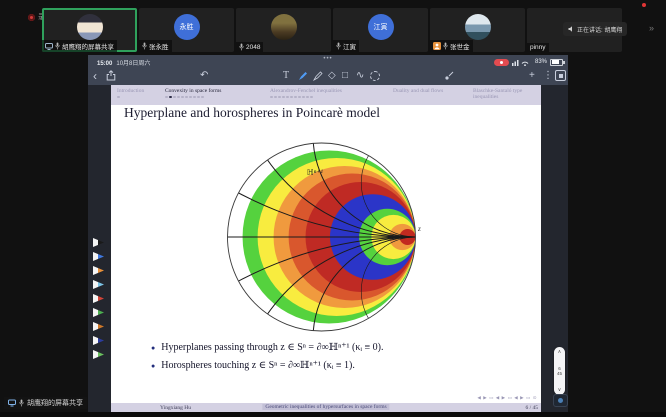  I want to click on pencil-tool-button, so click(318, 75).